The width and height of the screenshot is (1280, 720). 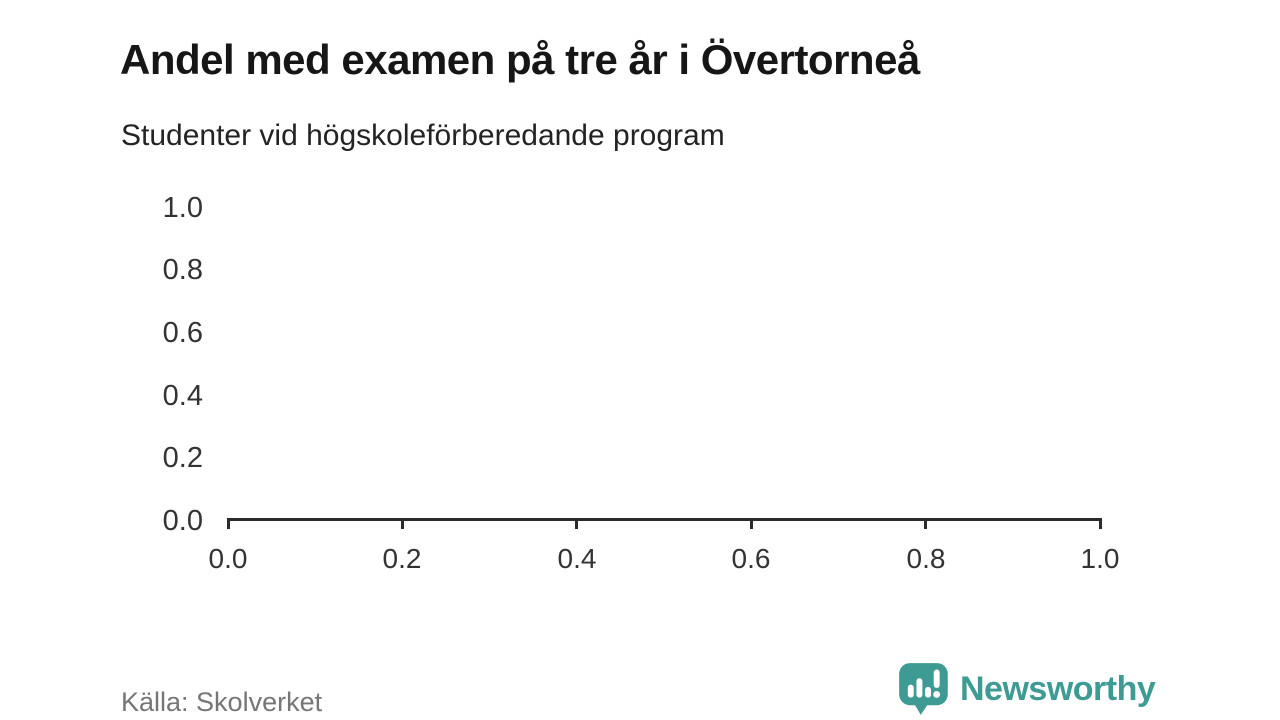 What do you see at coordinates (402, 558) in the screenshot?
I see `x-axis-tick-label: 0.2` at bounding box center [402, 558].